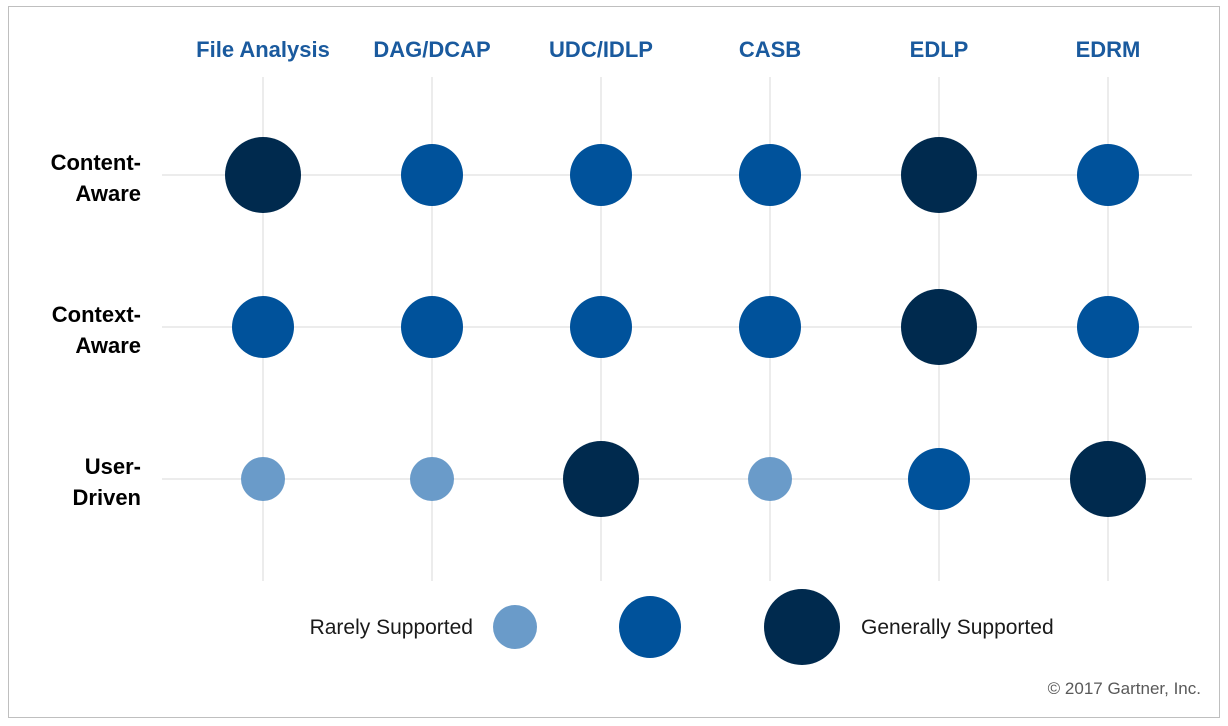 This screenshot has width=1228, height=726. Describe the element at coordinates (263, 49) in the screenshot. I see `column-label: File Analysis` at that location.